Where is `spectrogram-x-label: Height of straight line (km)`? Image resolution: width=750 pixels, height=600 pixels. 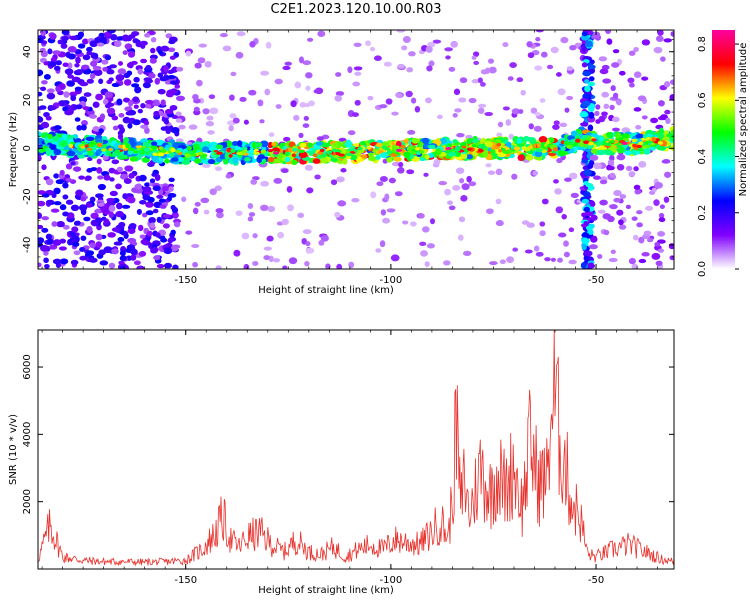
spectrogram-x-label: Height of straight line (km) is located at coordinates (326, 290).